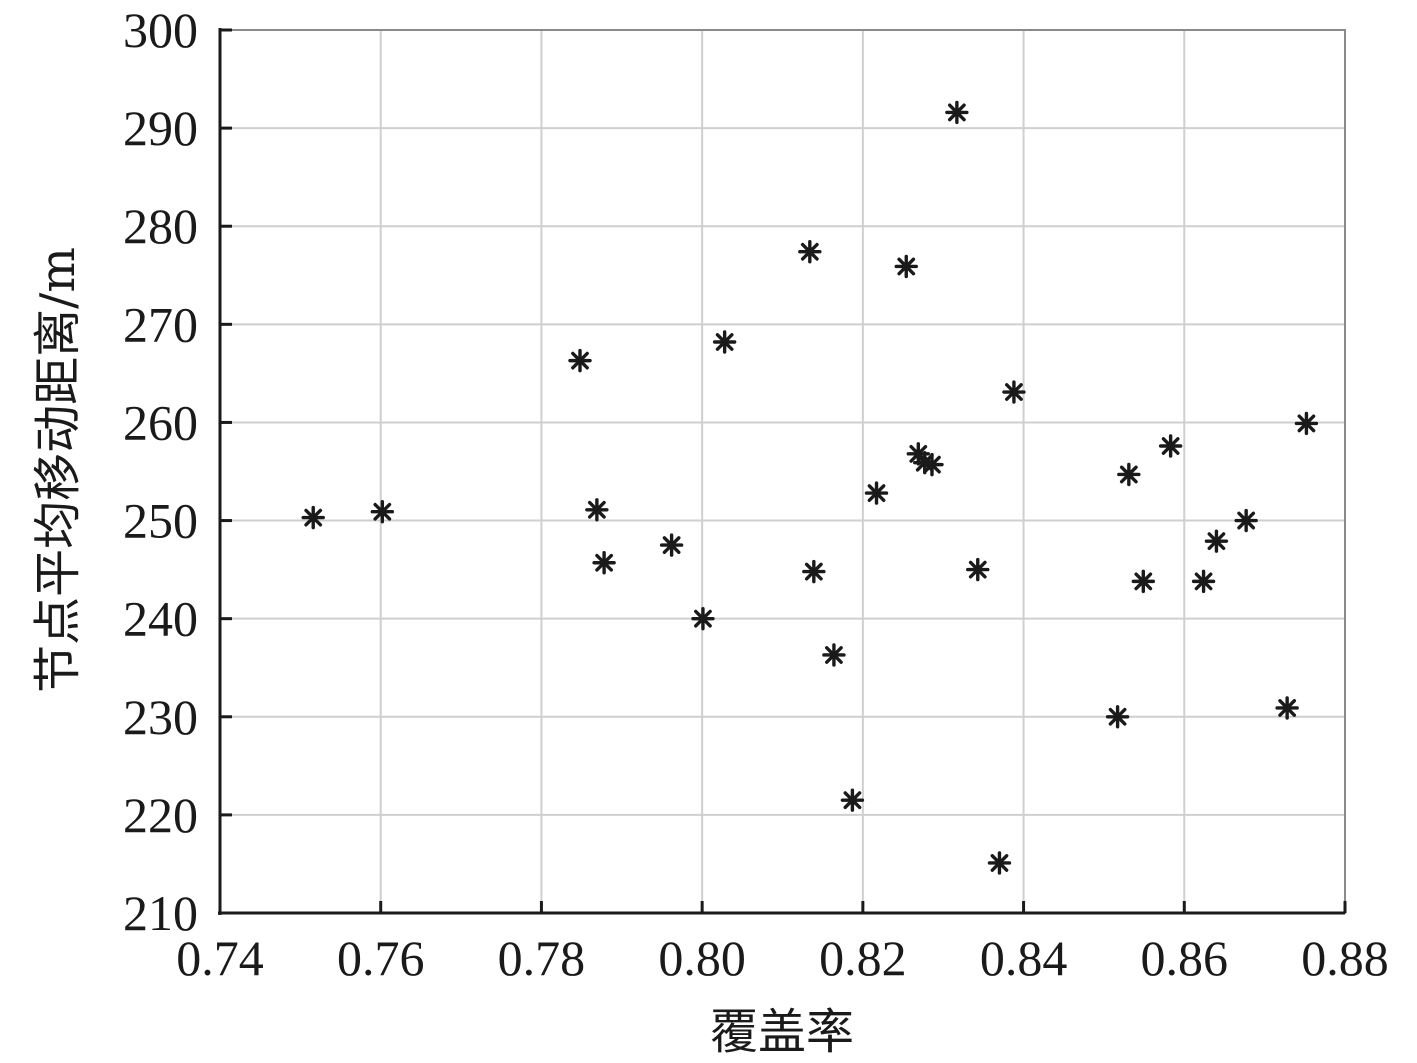  I want to click on y-tick-label: 230, so click(160, 717).